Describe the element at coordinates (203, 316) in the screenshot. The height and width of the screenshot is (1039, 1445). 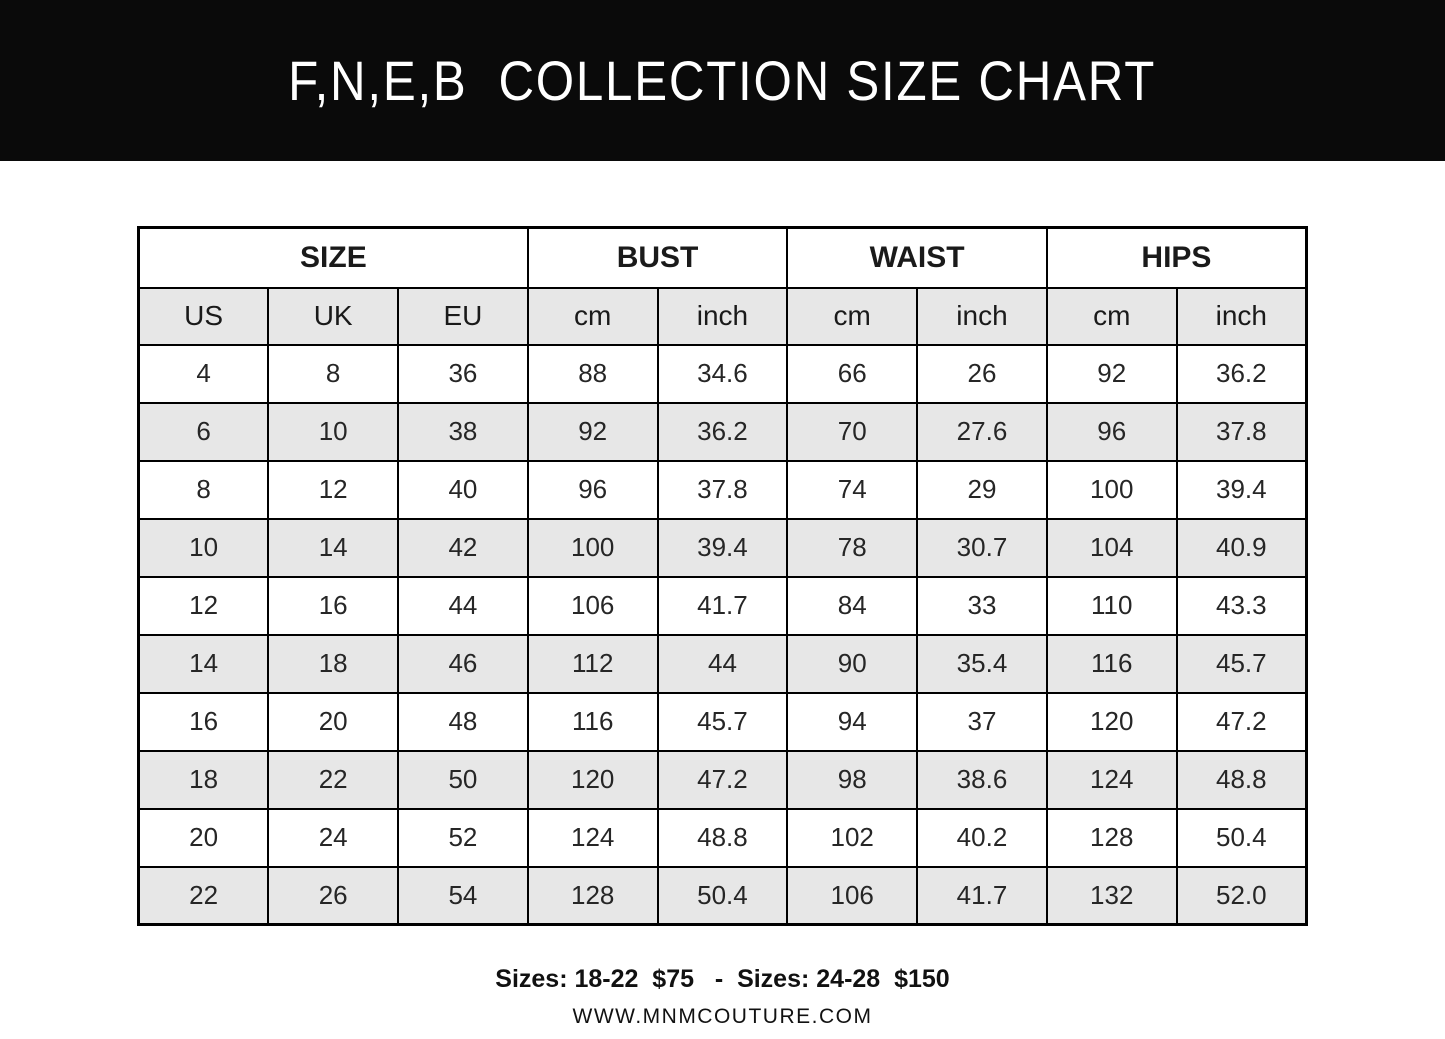
I see `sub-header-0-us: US` at that location.